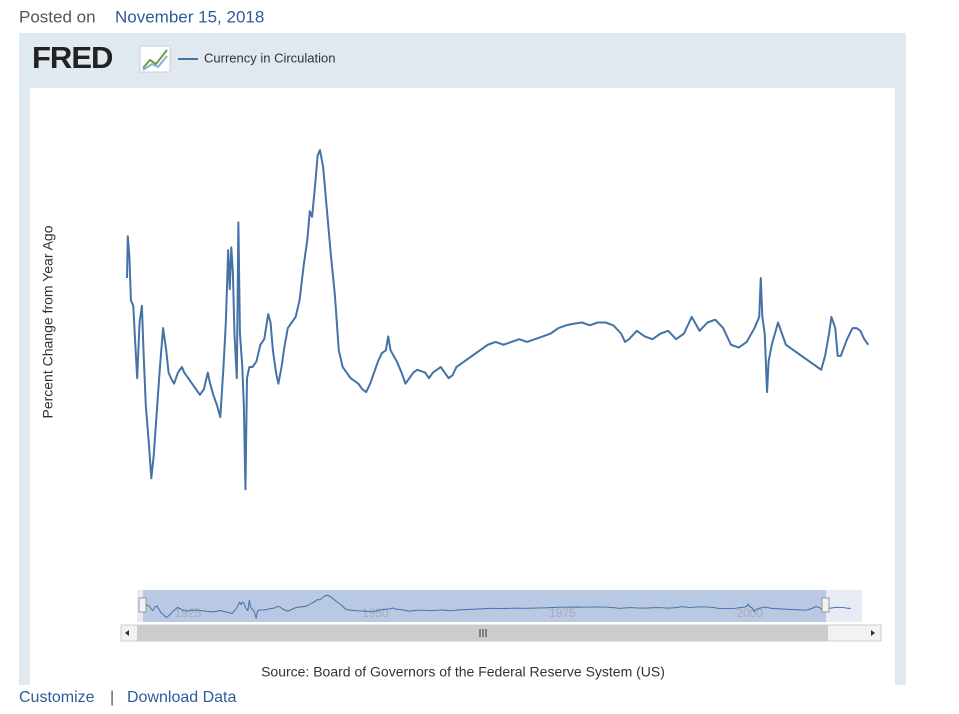 This screenshot has width=959, height=714. Describe the element at coordinates (270, 57) in the screenshot. I see `legend-label: Currency in Circulation` at that location.